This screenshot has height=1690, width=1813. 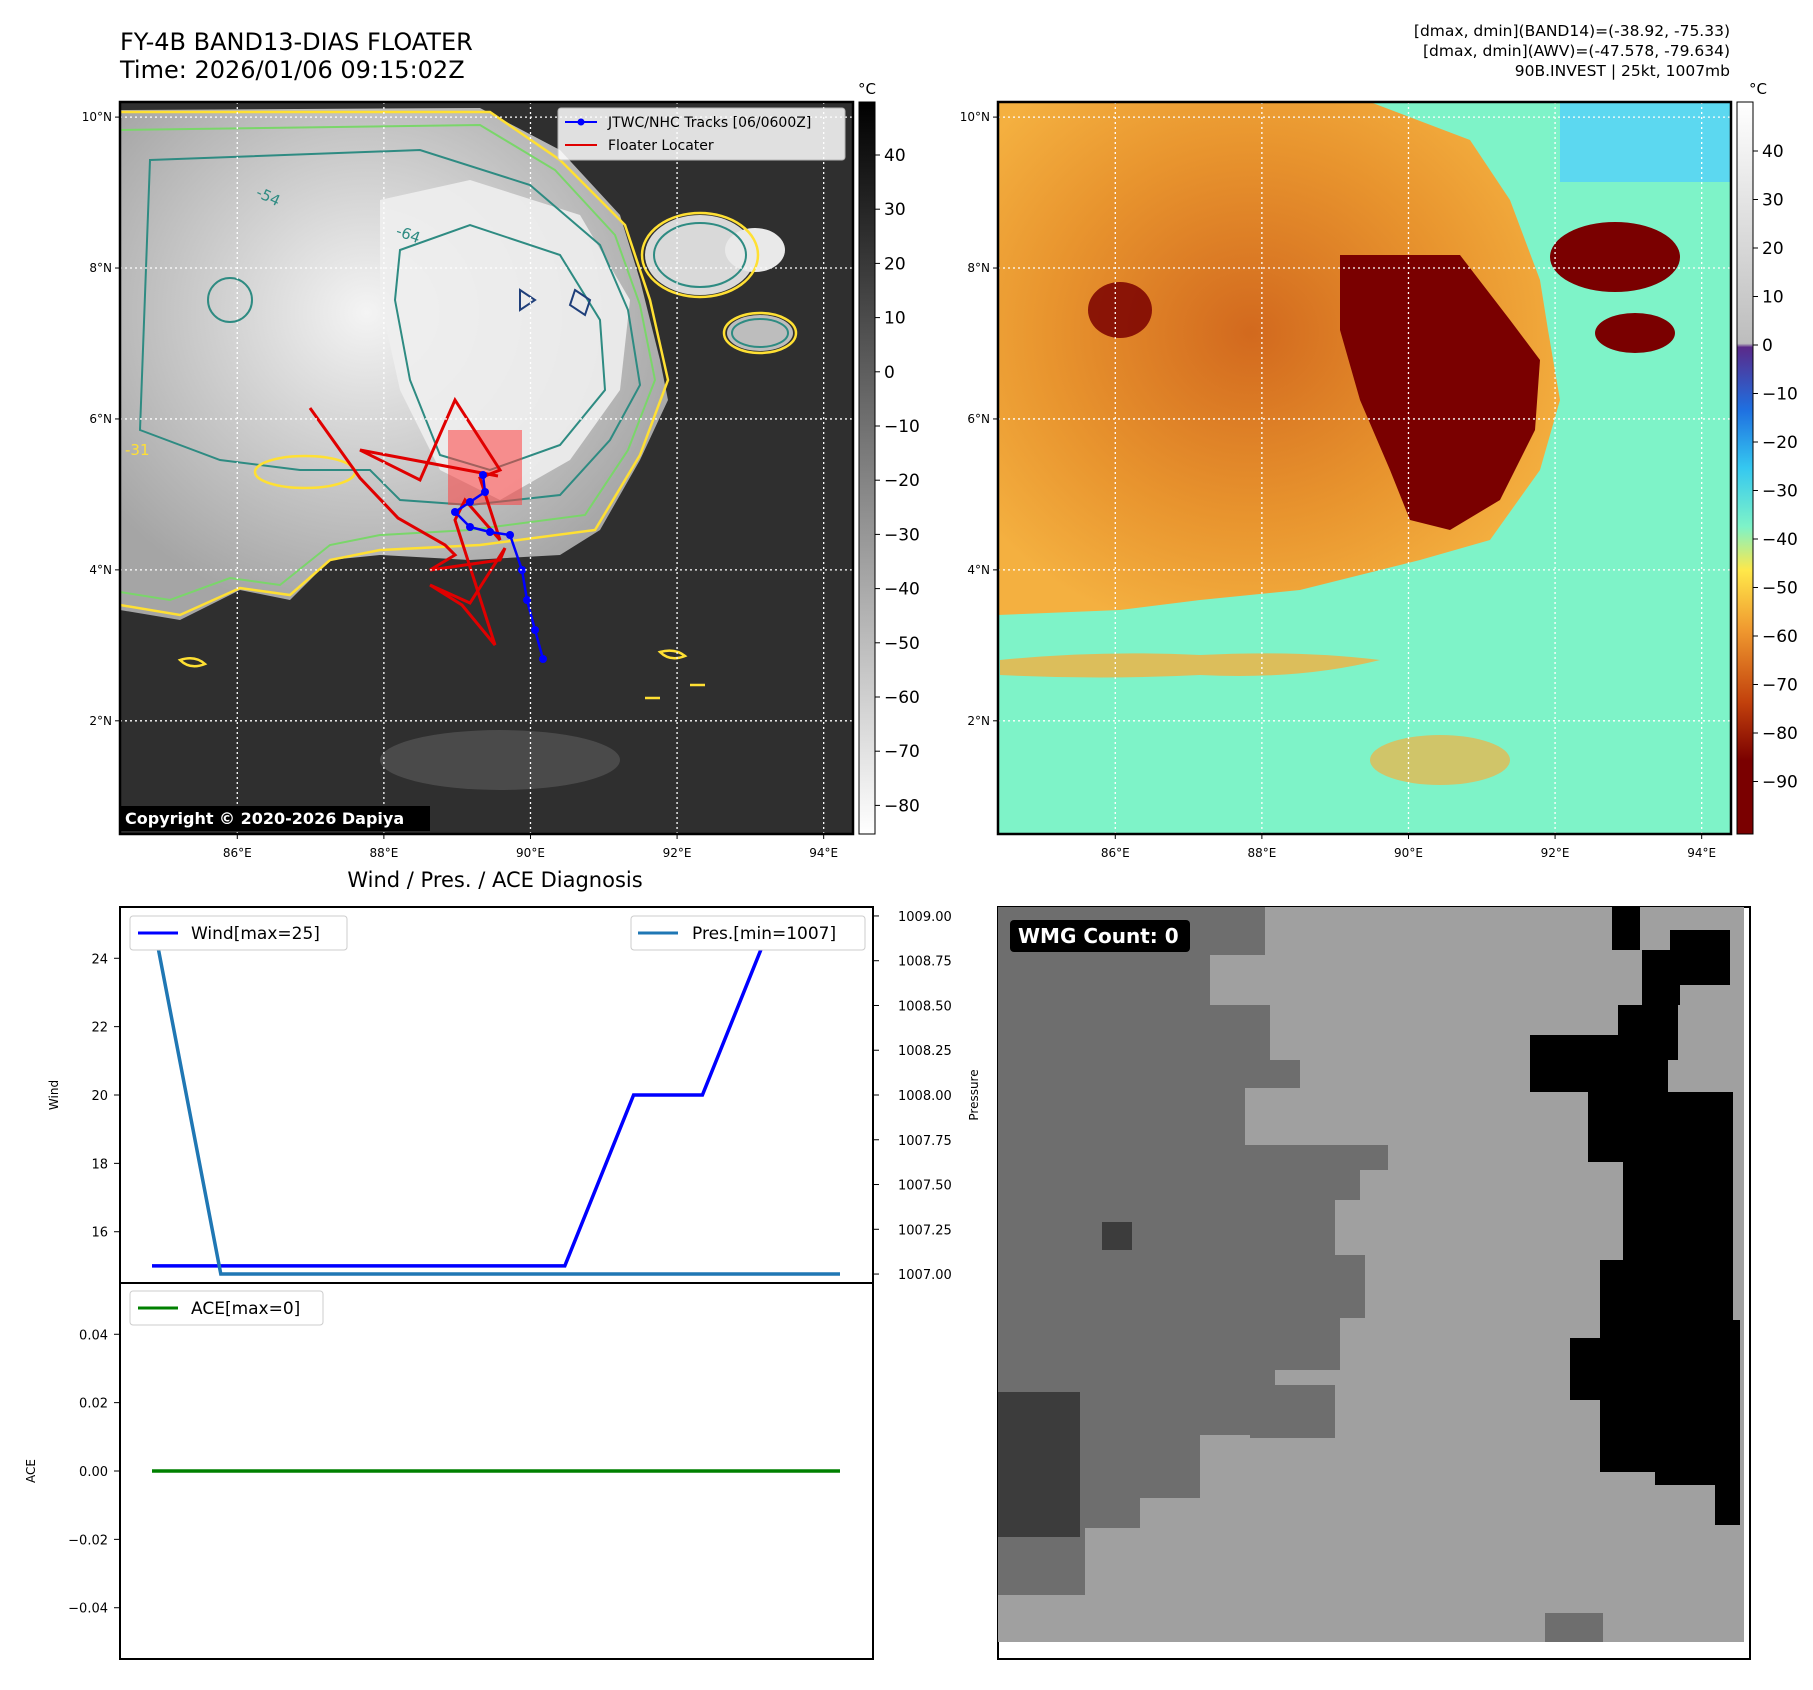 I want to click on ace-axis-label: ACE, so click(x=31, y=1471).